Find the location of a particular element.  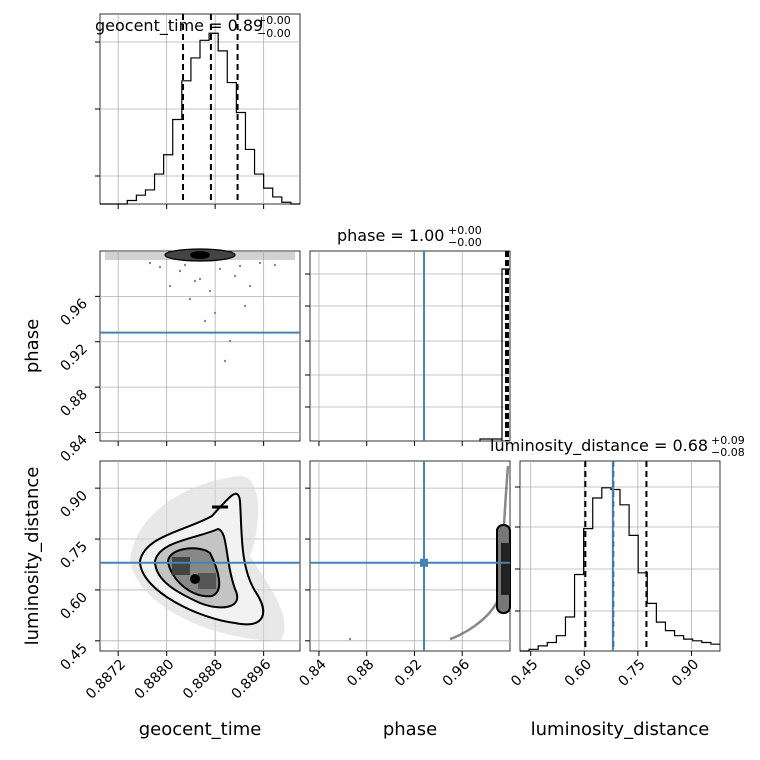

x-axis-label-geocent-time: geocent_time is located at coordinates (200, 729).